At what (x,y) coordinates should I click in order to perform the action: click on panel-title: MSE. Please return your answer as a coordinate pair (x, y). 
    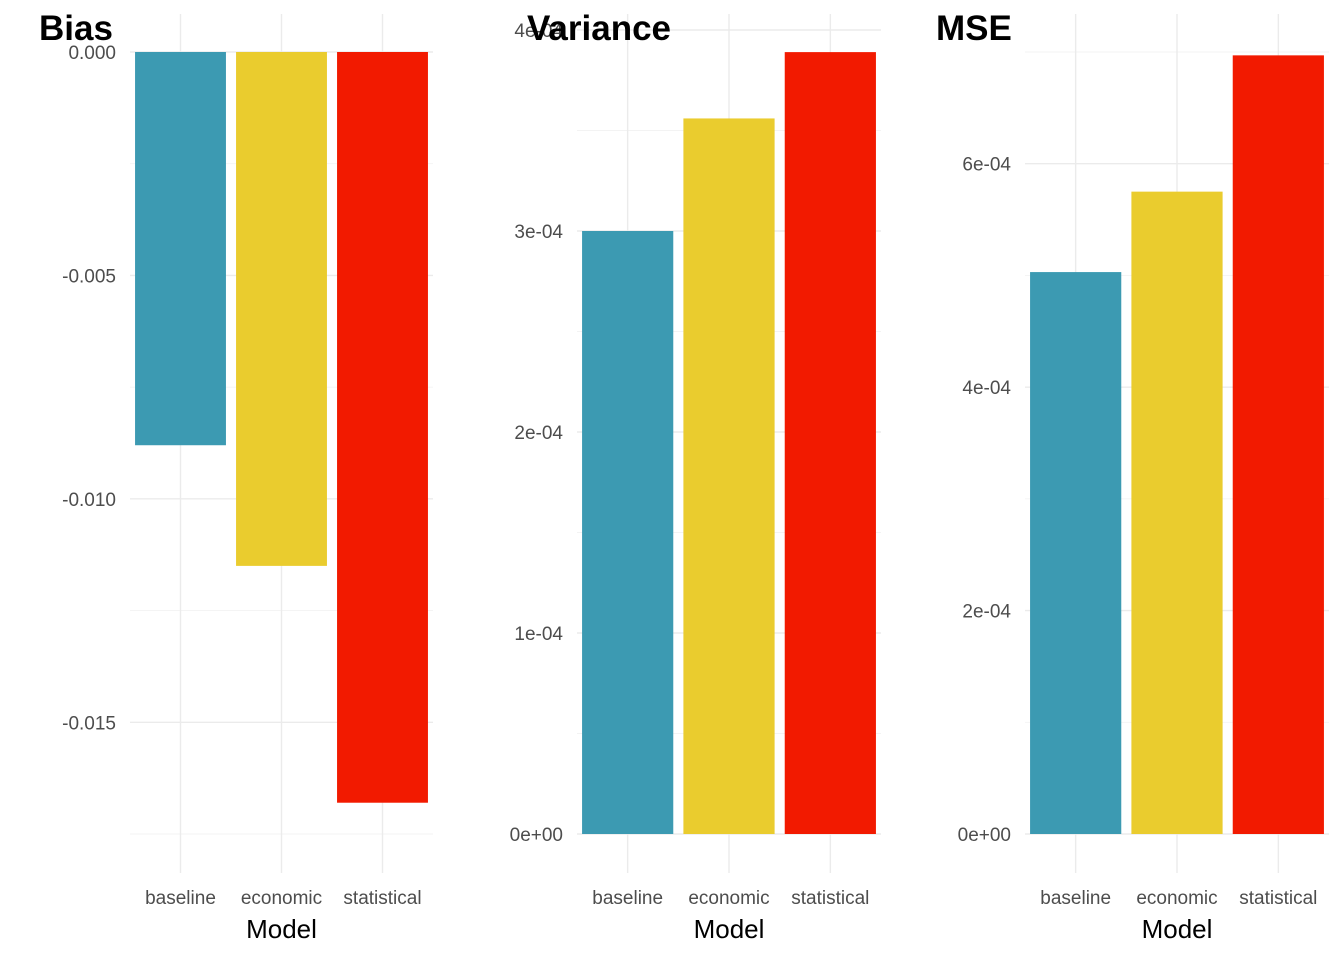
    Looking at the image, I should click on (974, 28).